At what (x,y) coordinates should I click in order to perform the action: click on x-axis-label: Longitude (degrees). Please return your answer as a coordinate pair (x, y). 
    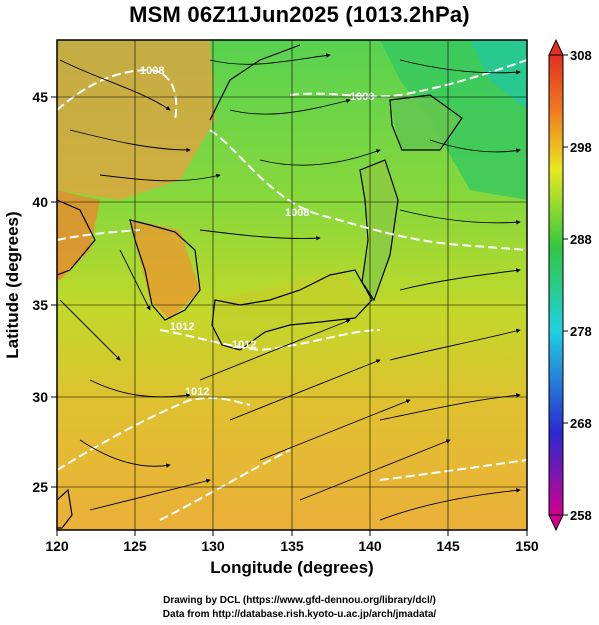
    Looking at the image, I should click on (292, 567).